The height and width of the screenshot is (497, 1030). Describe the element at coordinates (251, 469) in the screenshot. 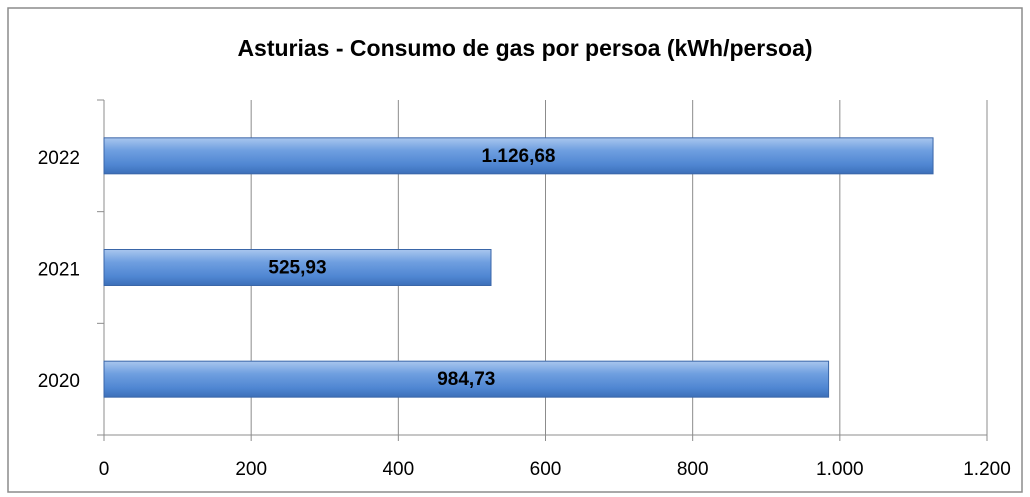

I see `x-tick-label: 200` at that location.